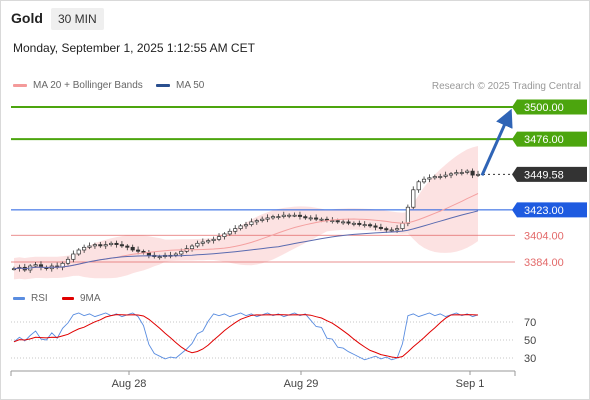 The width and height of the screenshot is (590, 400). Describe the element at coordinates (90, 298) in the screenshot. I see `ma9-label: 9MA` at that location.